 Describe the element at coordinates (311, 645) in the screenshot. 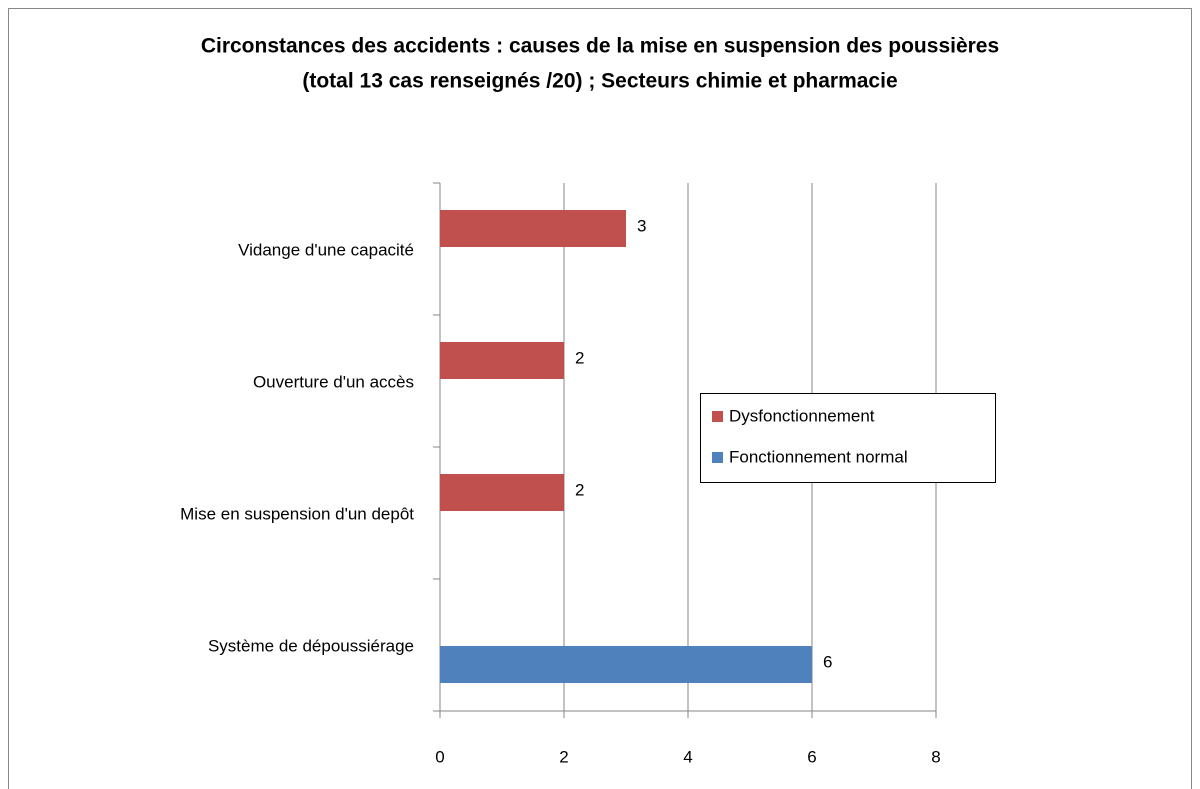

I see `y-tick-label: Système de dépoussiérage` at that location.